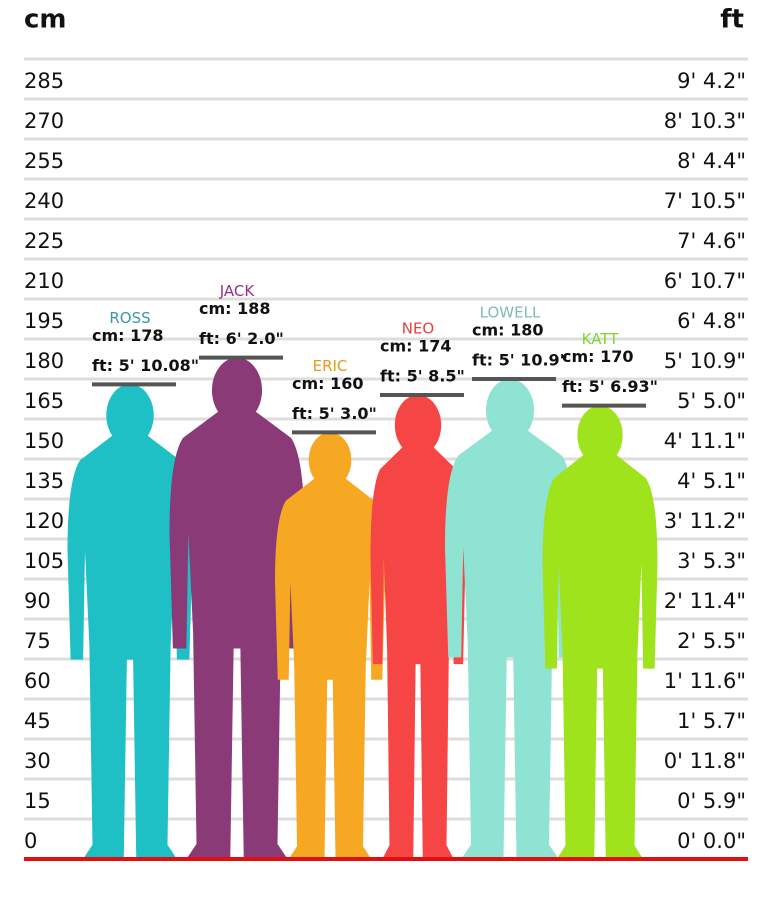 Image resolution: width=768 pixels, height=904 pixels. Describe the element at coordinates (711, 481) in the screenshot. I see `y2-tick-label: 4' 5.1"` at that location.